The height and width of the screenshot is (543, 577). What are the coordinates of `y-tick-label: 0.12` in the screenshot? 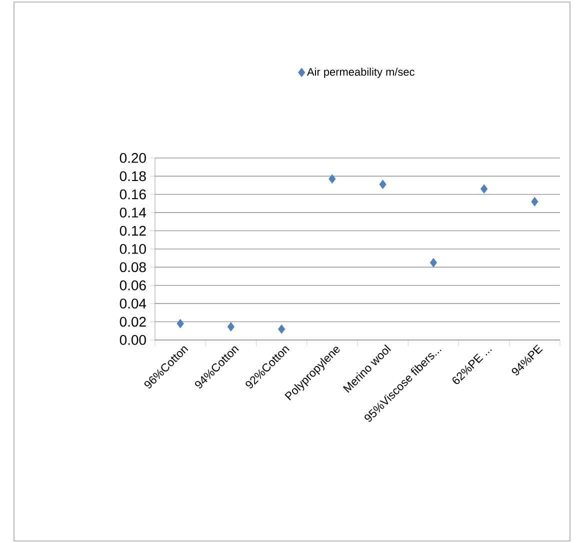 It's located at (133, 231).